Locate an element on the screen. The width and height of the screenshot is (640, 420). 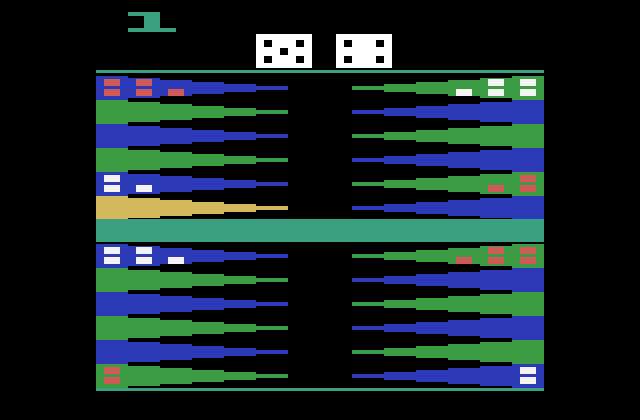
board-top-border is located at coordinates (320, 71).